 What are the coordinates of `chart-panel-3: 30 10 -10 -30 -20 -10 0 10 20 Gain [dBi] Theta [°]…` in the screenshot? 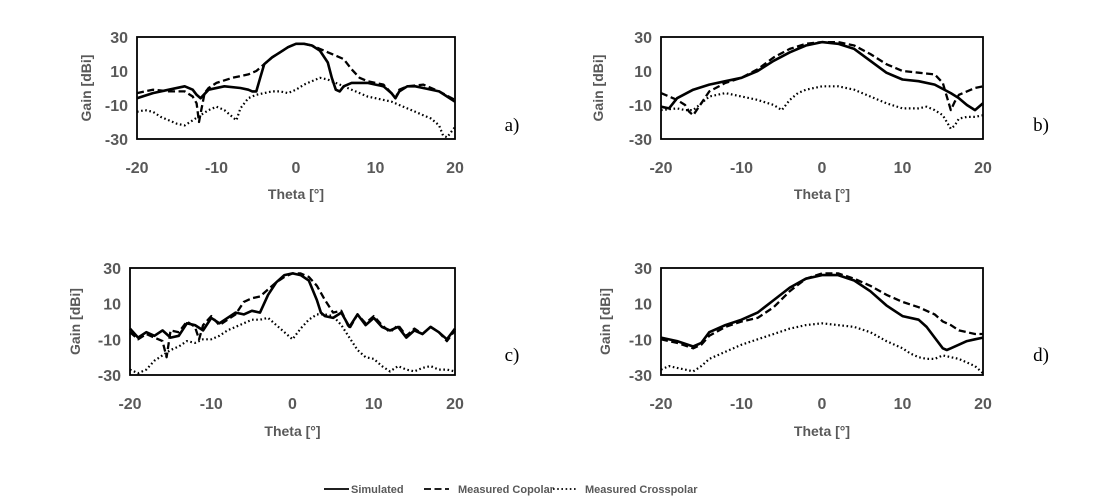 It's located at (823, 350).